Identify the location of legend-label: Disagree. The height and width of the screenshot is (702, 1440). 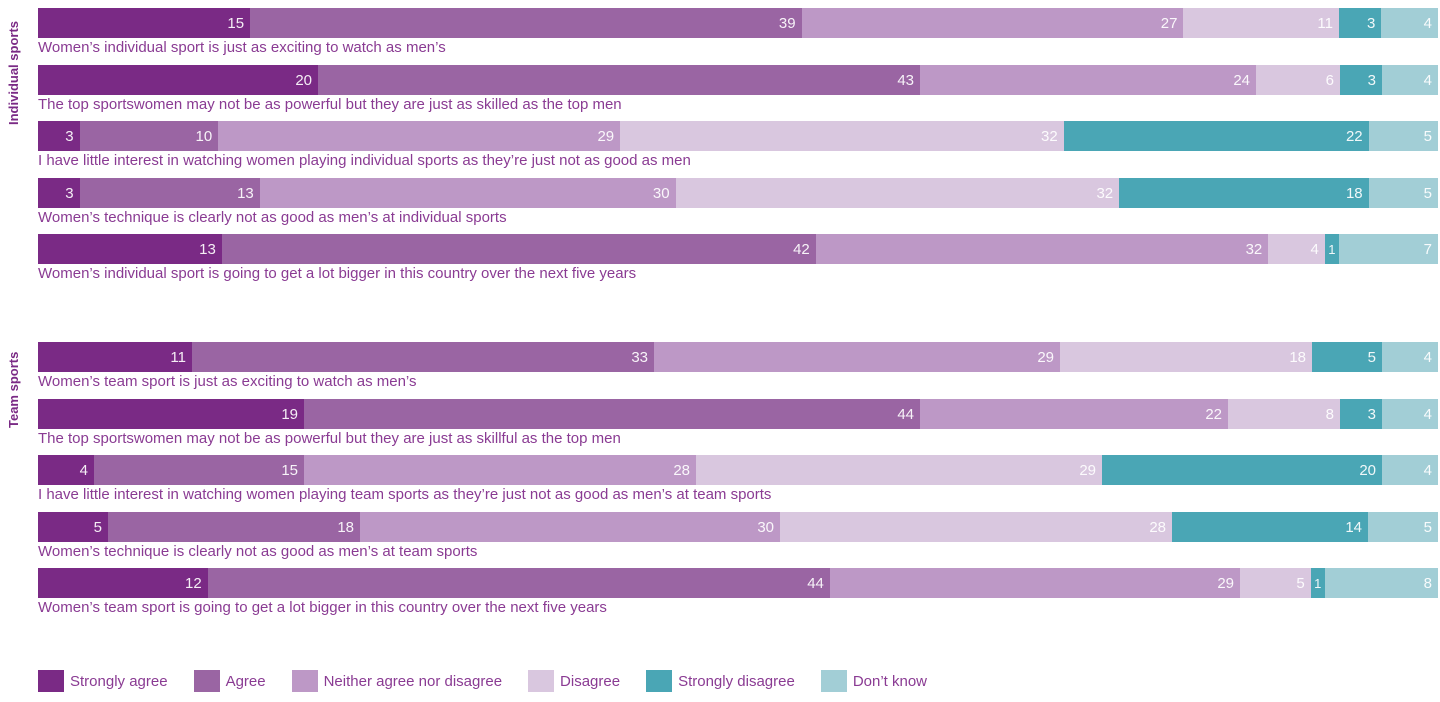
(590, 681).